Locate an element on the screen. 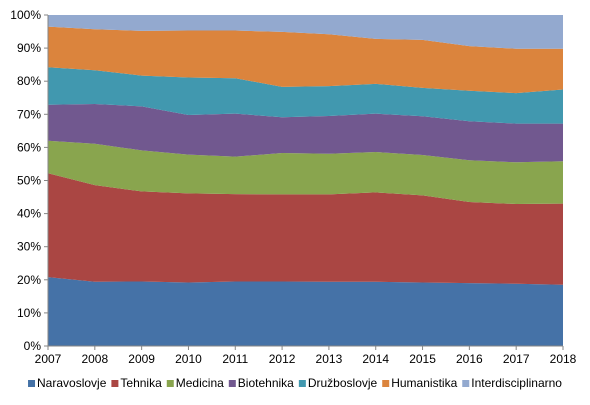  x-tick-label: 2017 is located at coordinates (516, 359).